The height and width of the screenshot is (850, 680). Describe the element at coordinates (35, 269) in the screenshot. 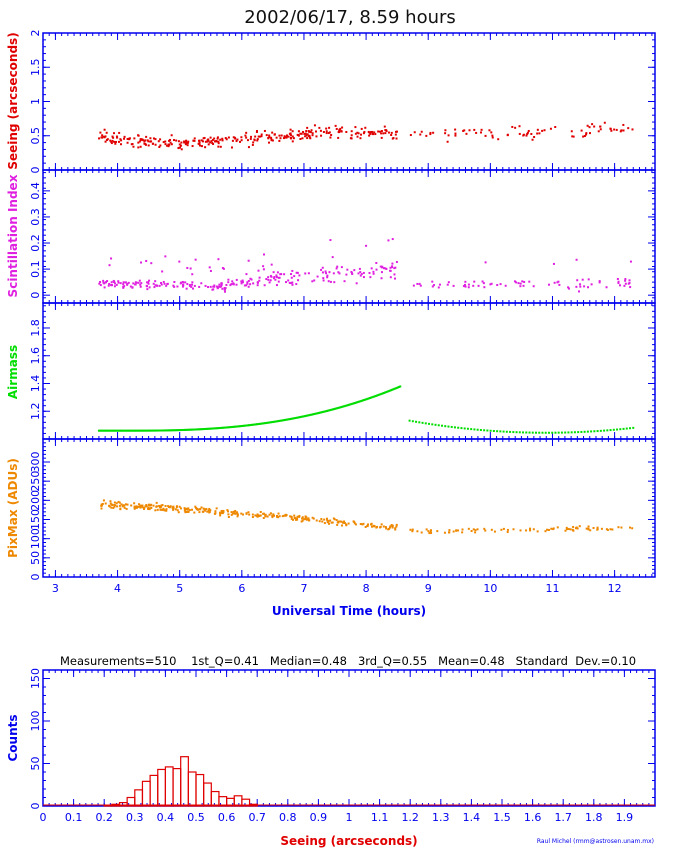

I see `y-tick-label: 0.1` at that location.